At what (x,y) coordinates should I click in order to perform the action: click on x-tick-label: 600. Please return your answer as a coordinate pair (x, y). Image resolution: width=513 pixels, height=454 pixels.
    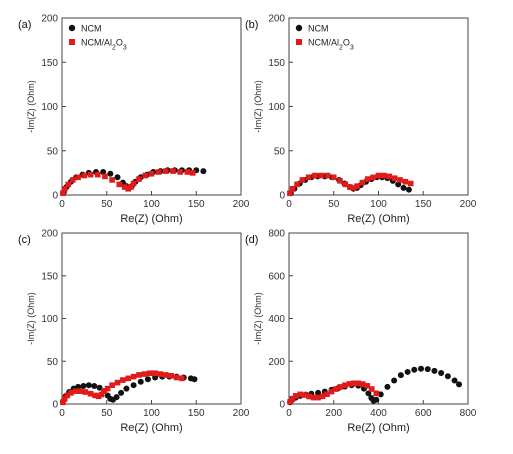
    Looking at the image, I should click on (423, 413).